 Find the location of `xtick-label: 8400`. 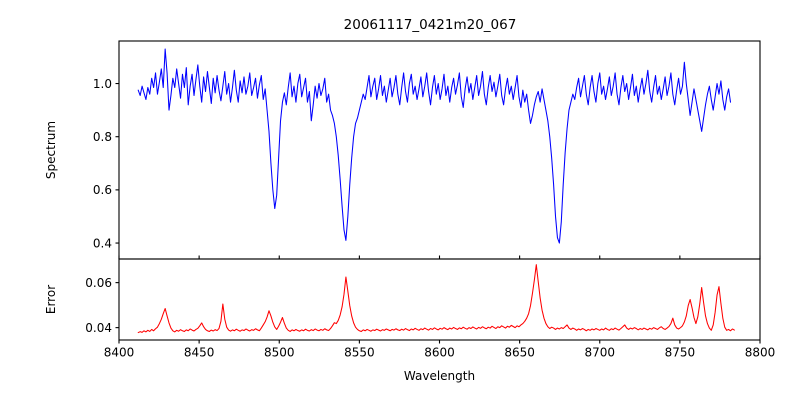

xtick-label: 8400 is located at coordinates (119, 353).